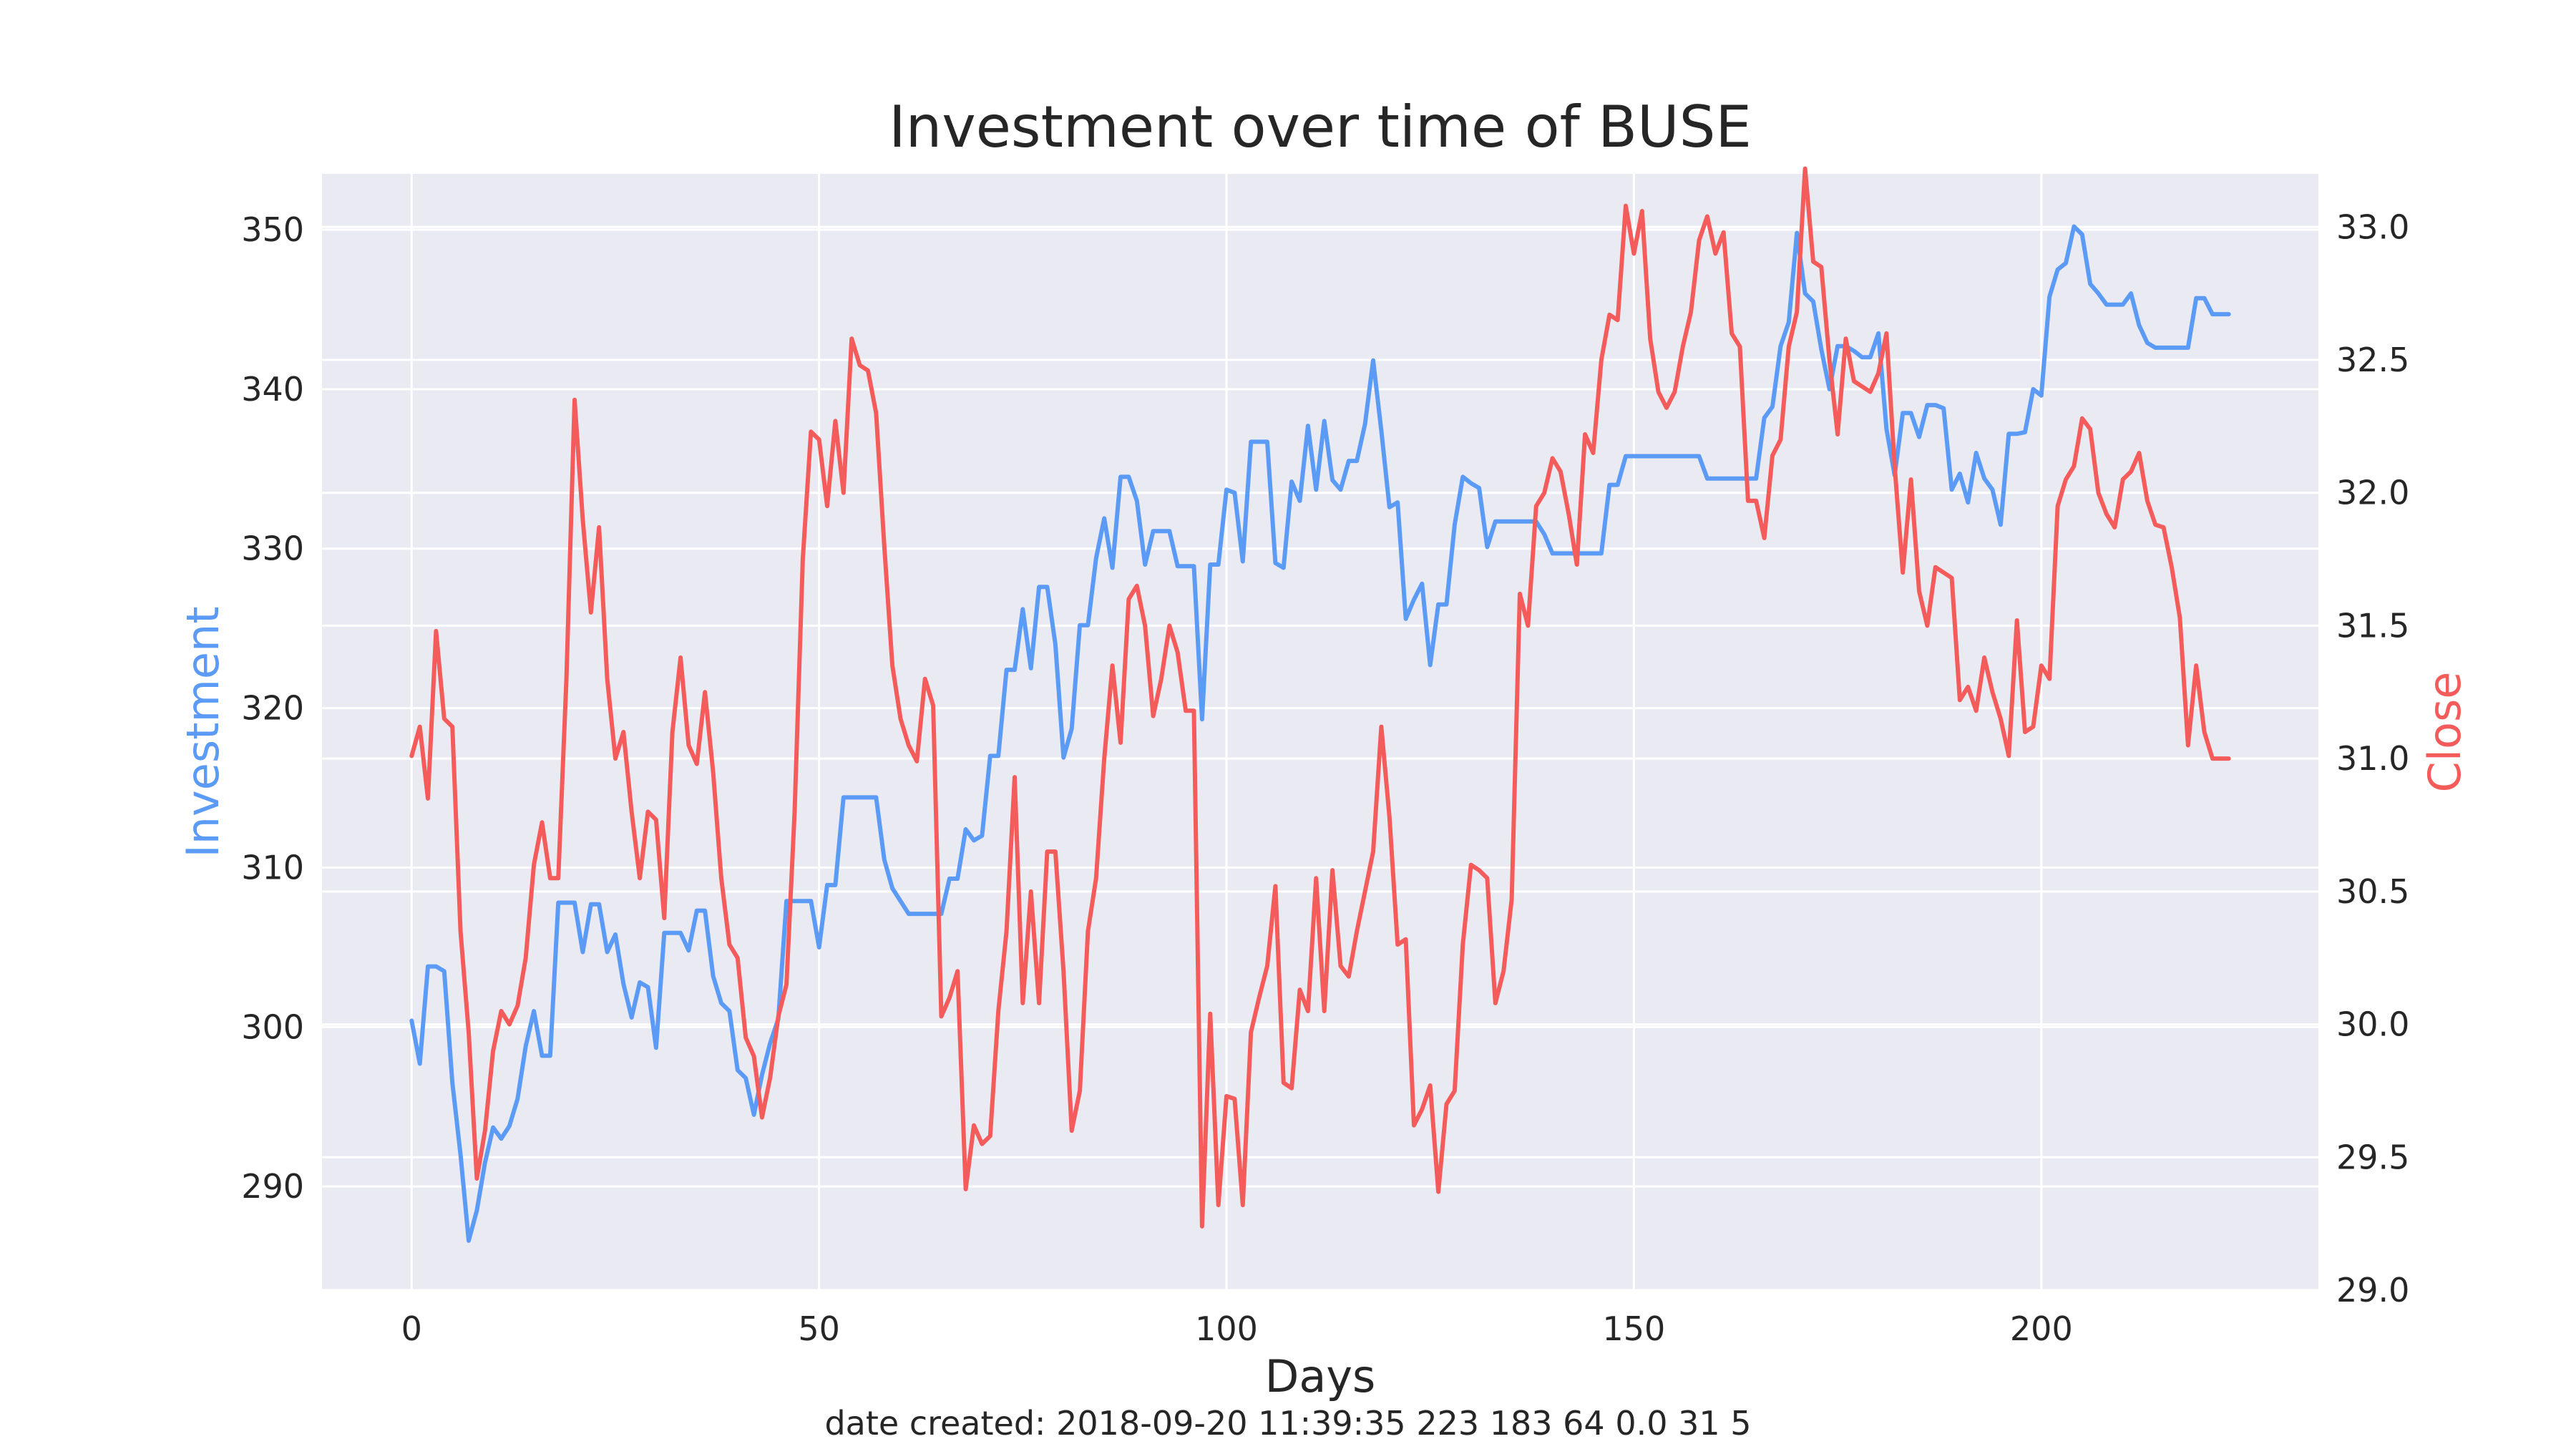 Image resolution: width=2576 pixels, height=1449 pixels. What do you see at coordinates (272, 229) in the screenshot?
I see `left-y-tick-label: 350` at bounding box center [272, 229].